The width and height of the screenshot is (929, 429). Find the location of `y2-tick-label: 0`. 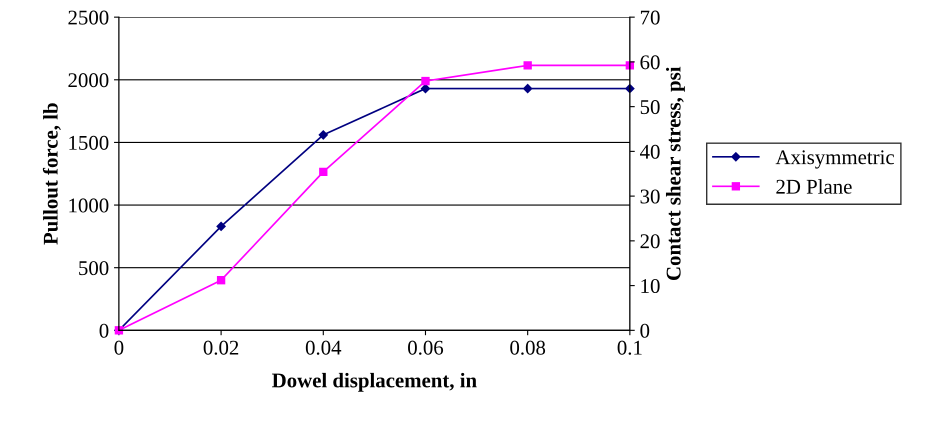

y2-tick-label: 0 is located at coordinates (645, 331).